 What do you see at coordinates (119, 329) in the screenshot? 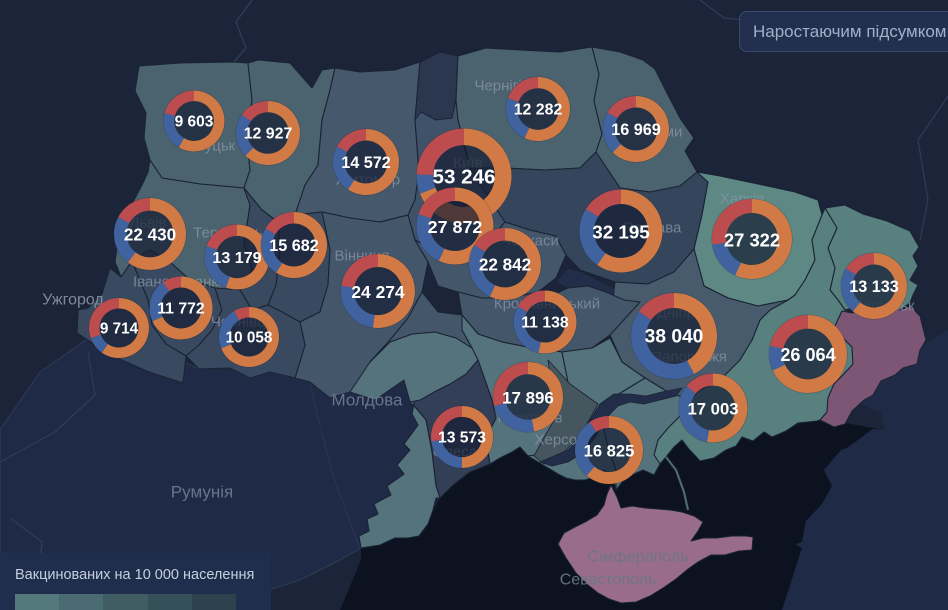
I see `svg-text: 9 714` at bounding box center [119, 329].